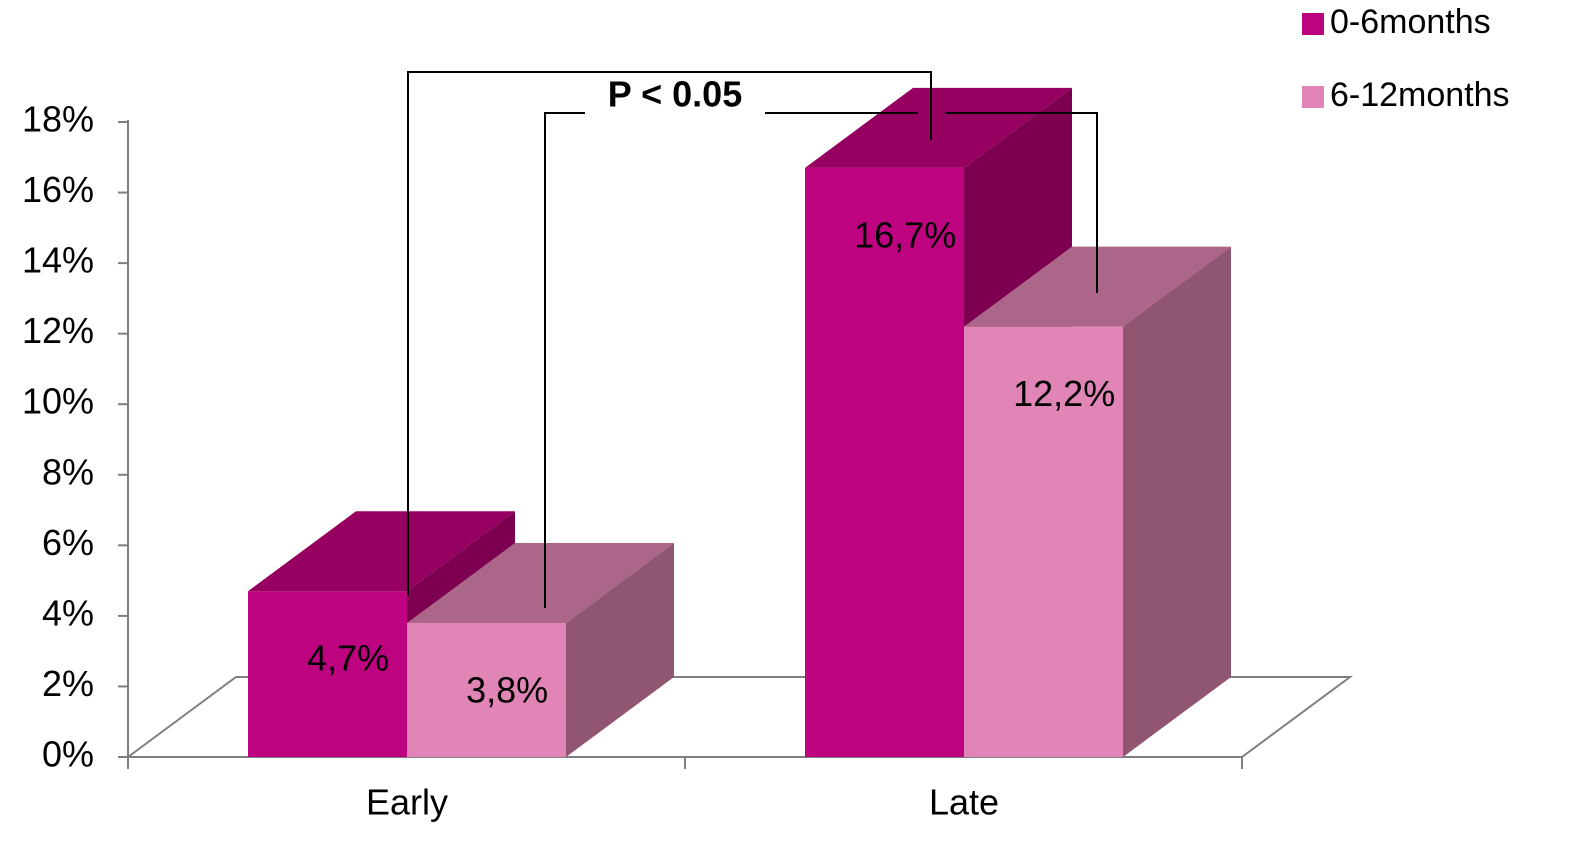 The height and width of the screenshot is (841, 1591). I want to click on x-tick-label: Early, so click(407, 802).